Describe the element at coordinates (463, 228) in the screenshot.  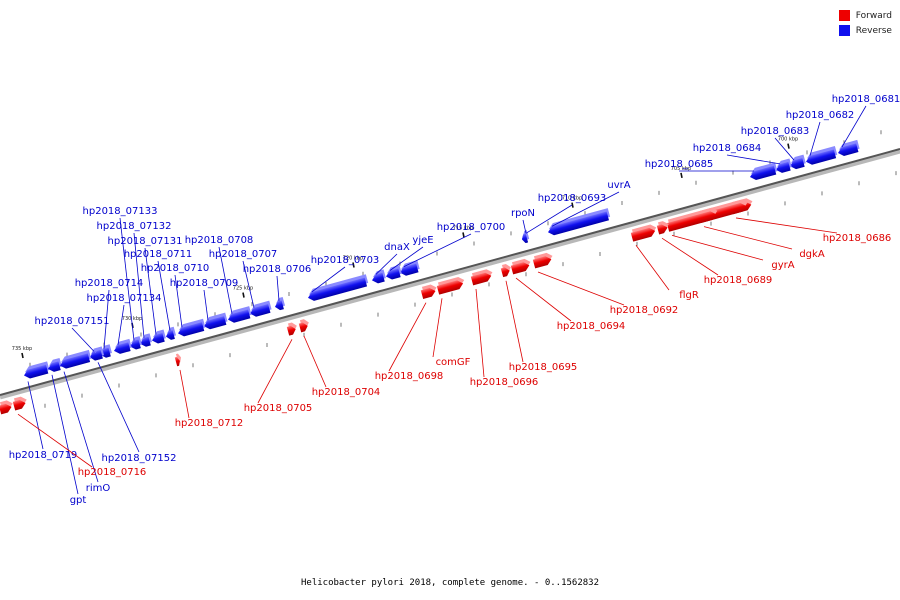
I see `position-tick-label: 715 kbp` at that location.